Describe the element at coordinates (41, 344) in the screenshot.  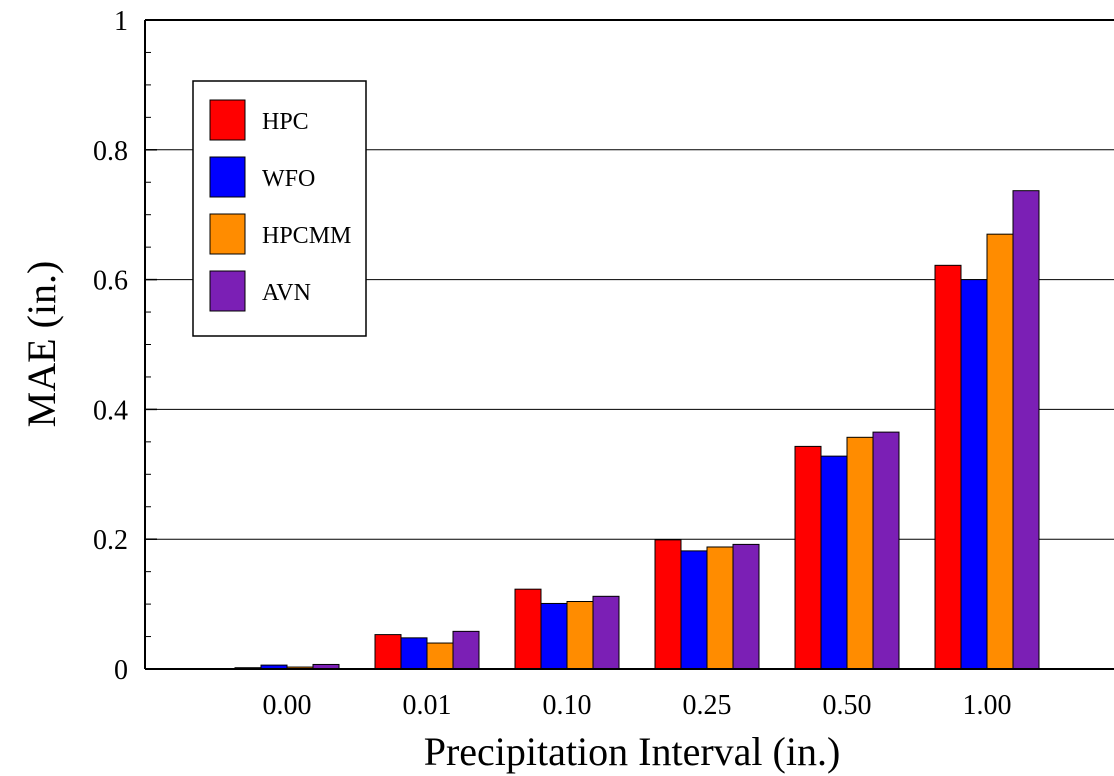
I see `y-axis-title: MAE (in.)` at that location.